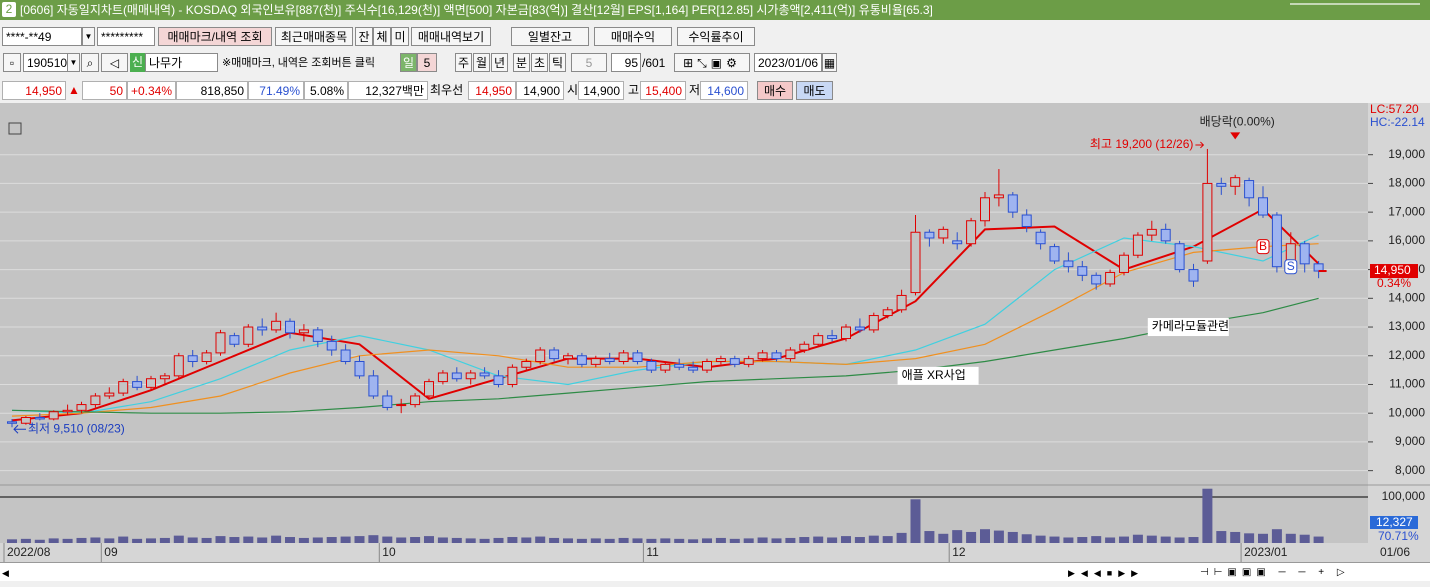 Image resolution: width=1430 pixels, height=587 pixels. I want to click on scroll-left: ◀, so click(5, 573).